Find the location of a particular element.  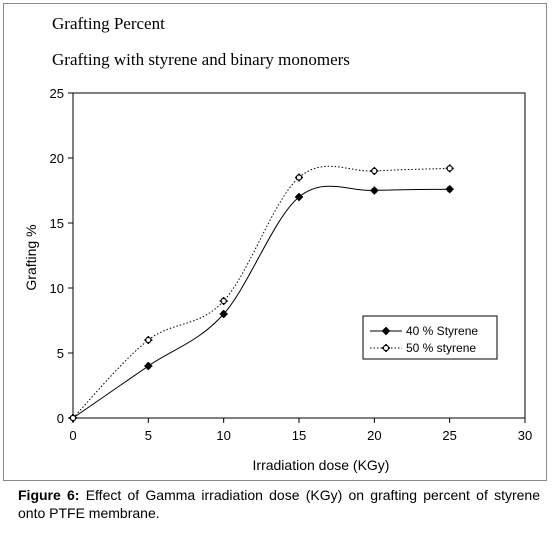

legend-label: 50 % styrene is located at coordinates (441, 348).